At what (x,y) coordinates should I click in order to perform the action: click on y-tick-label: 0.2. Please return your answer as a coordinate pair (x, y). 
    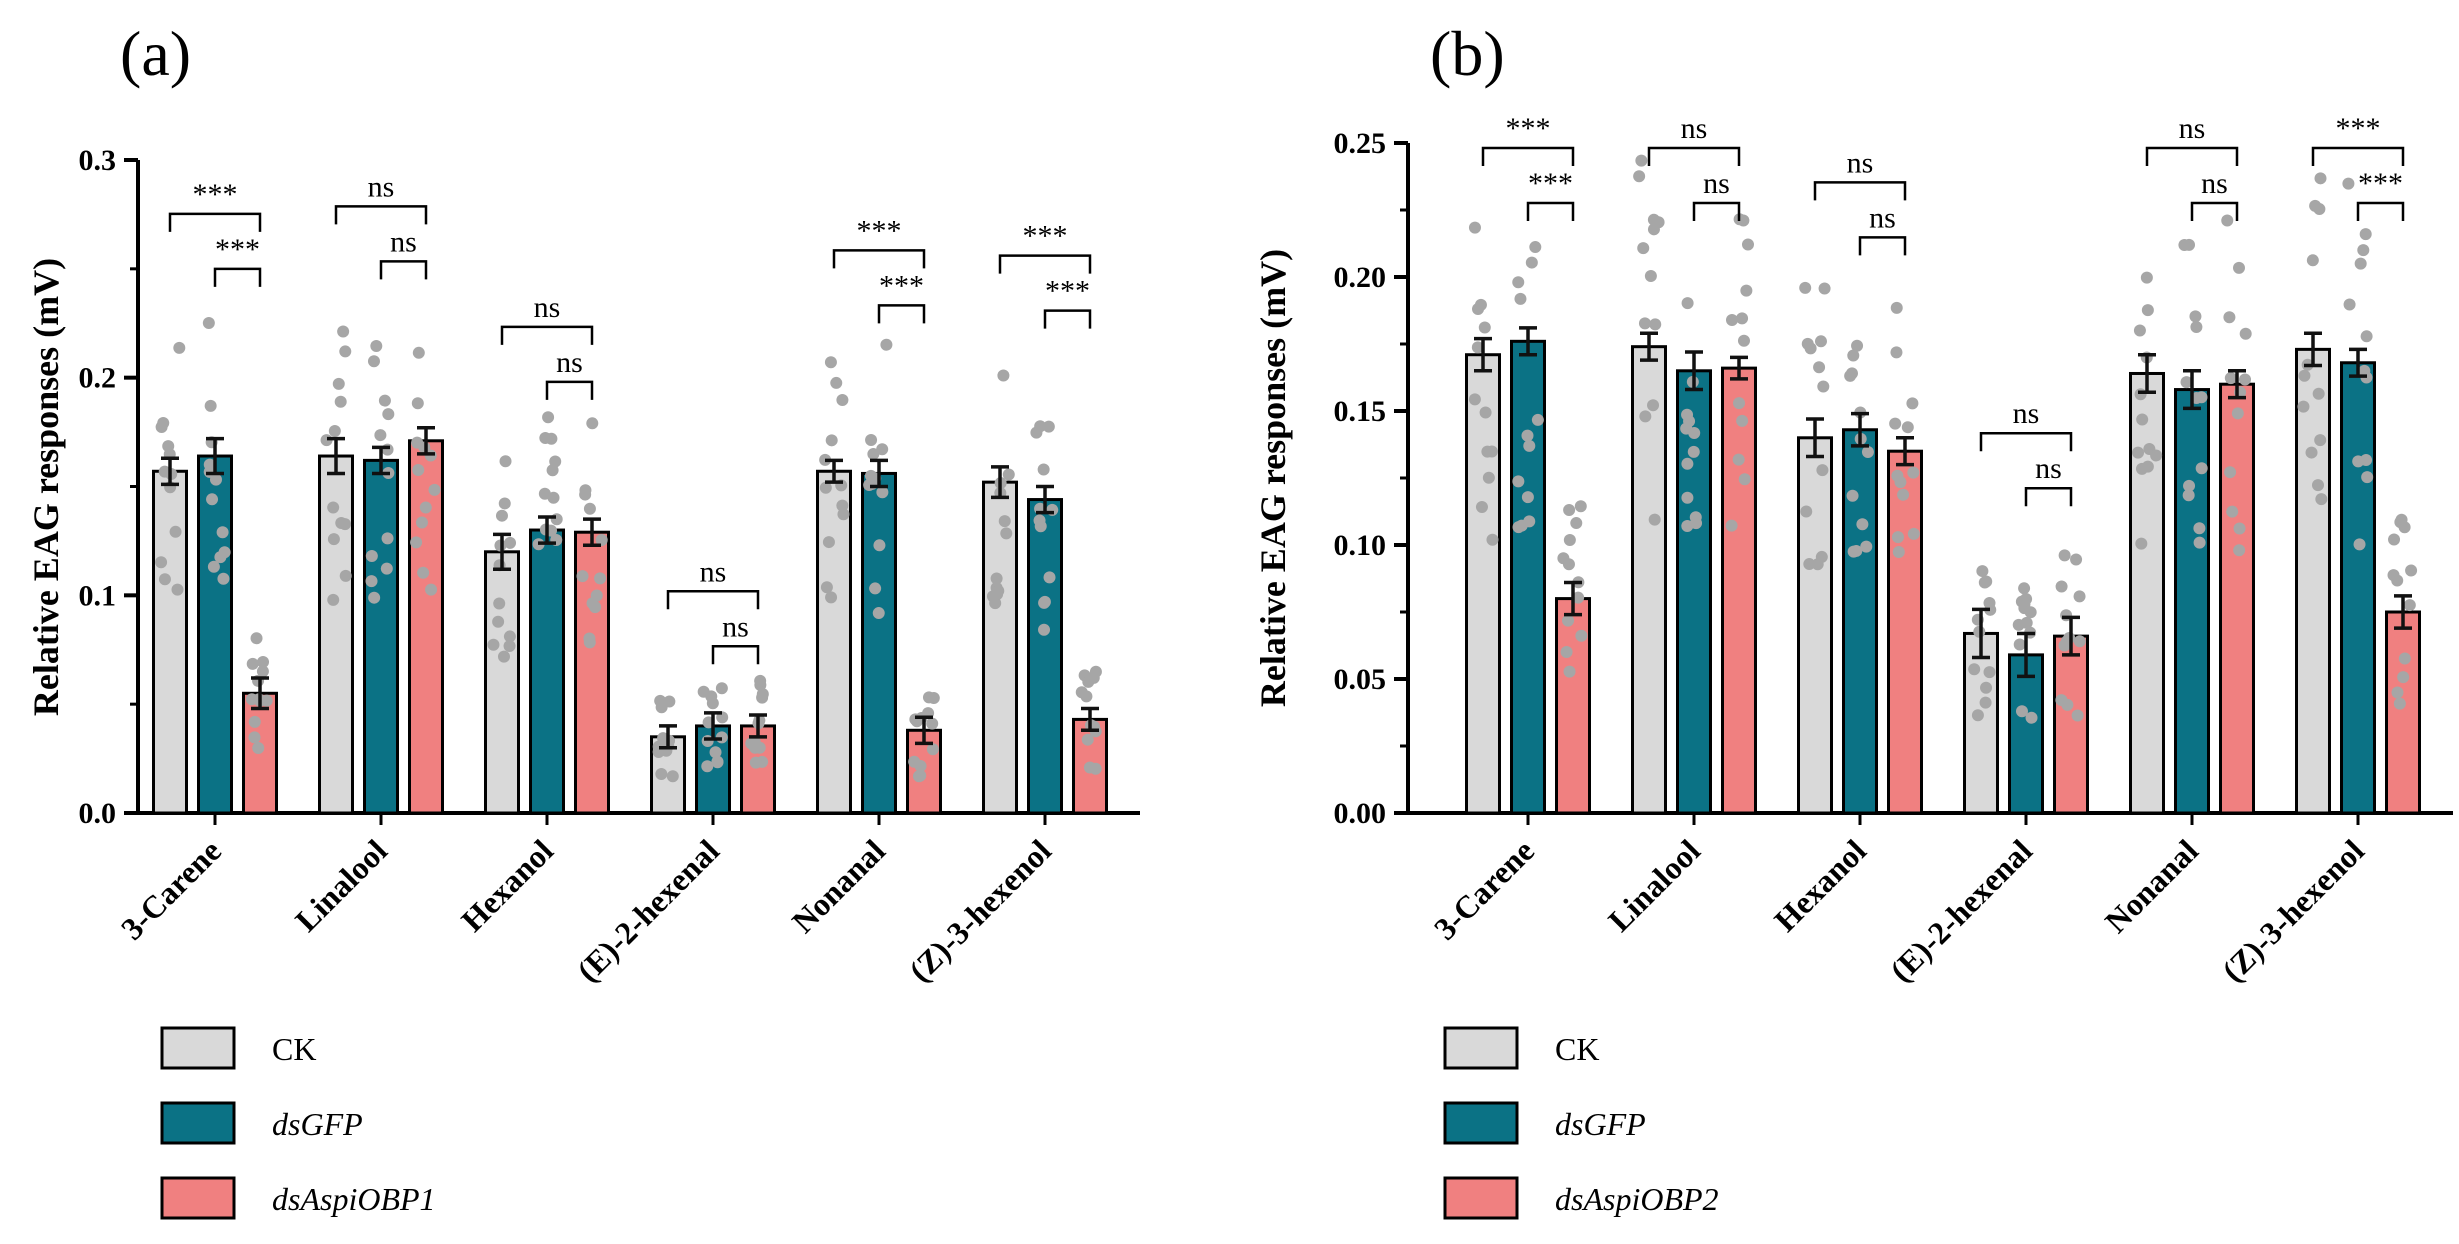
    Looking at the image, I should click on (98, 378).